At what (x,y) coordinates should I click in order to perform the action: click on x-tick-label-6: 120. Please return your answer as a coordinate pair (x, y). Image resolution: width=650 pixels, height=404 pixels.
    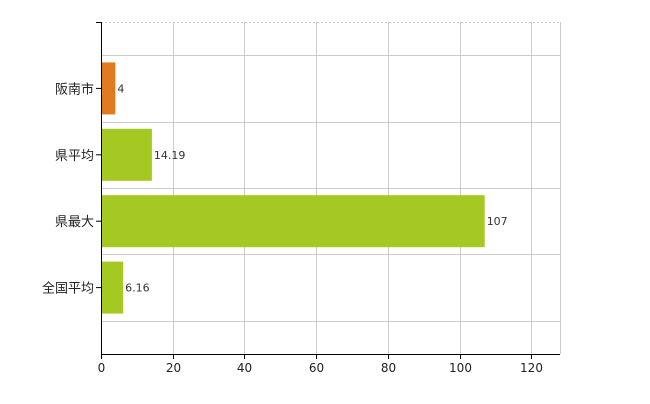
    Looking at the image, I should click on (531, 368).